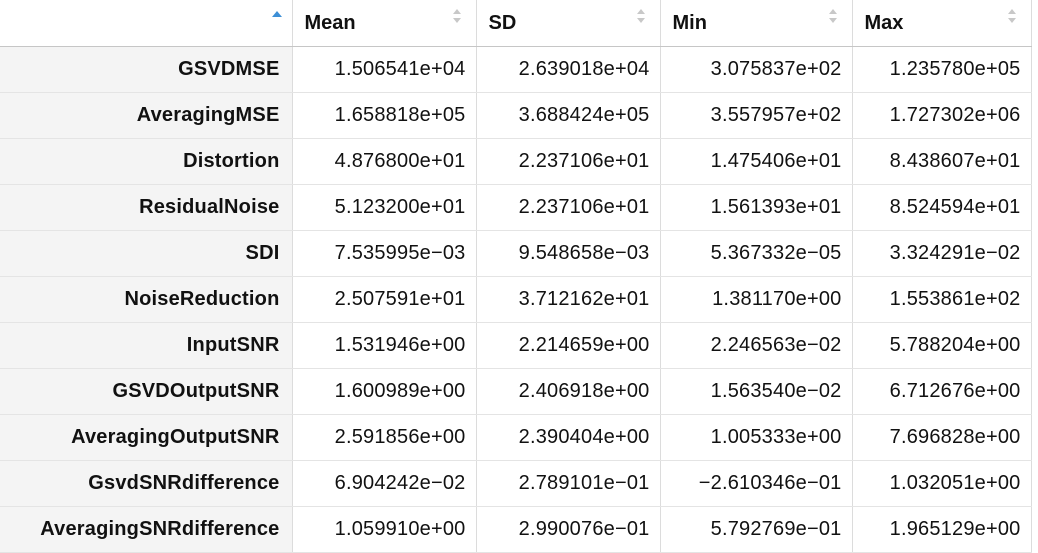 The width and height of the screenshot is (1038, 553). I want to click on row-name-cell: AveragingMSE, so click(146, 115).